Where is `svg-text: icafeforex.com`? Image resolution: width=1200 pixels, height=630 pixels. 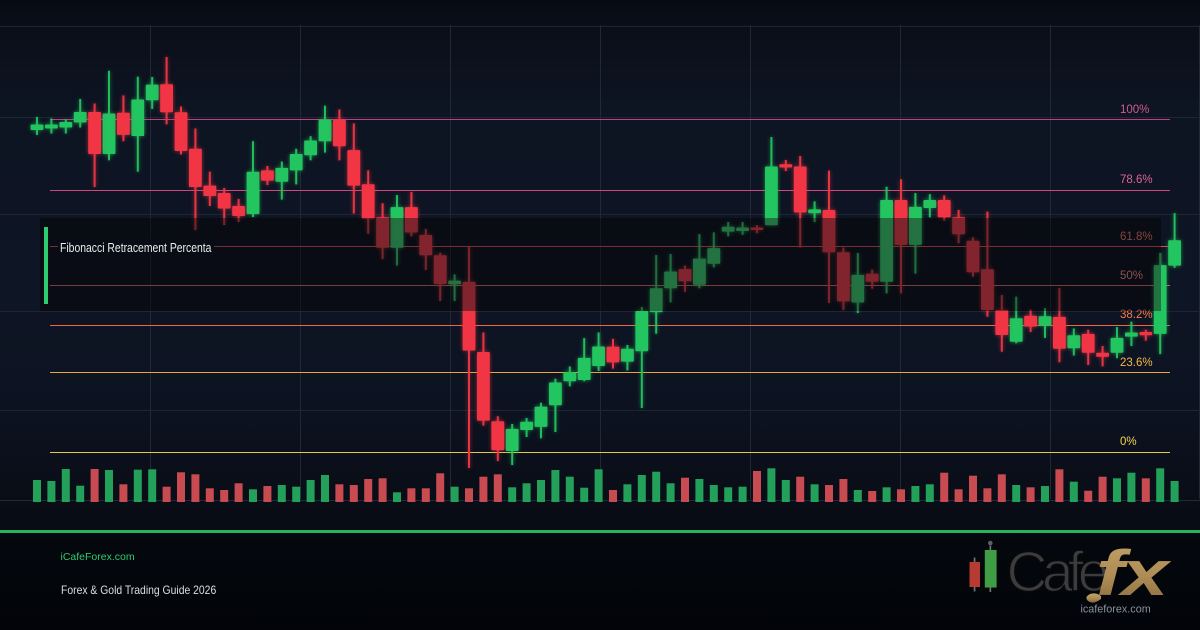
svg-text: icafeforex.com is located at coordinates (1116, 610).